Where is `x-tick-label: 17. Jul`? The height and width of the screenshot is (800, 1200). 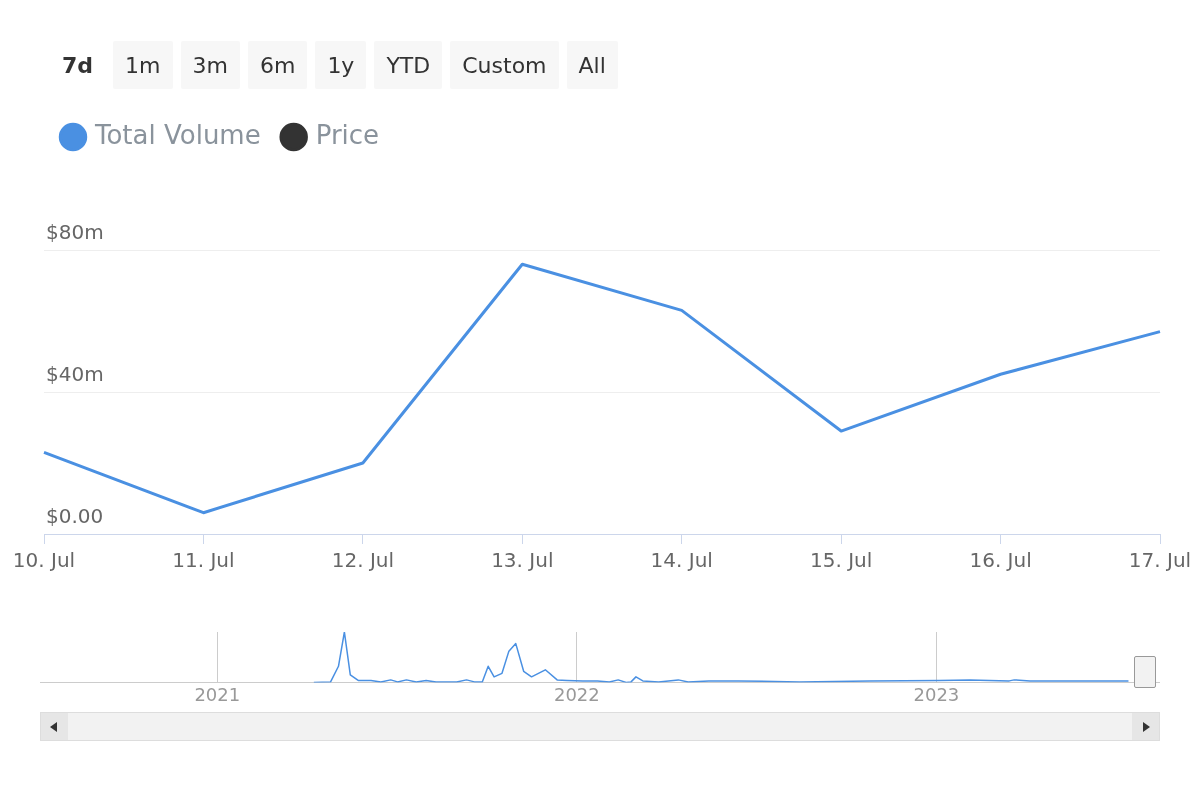
x-tick-label: 17. Jul is located at coordinates (1160, 560).